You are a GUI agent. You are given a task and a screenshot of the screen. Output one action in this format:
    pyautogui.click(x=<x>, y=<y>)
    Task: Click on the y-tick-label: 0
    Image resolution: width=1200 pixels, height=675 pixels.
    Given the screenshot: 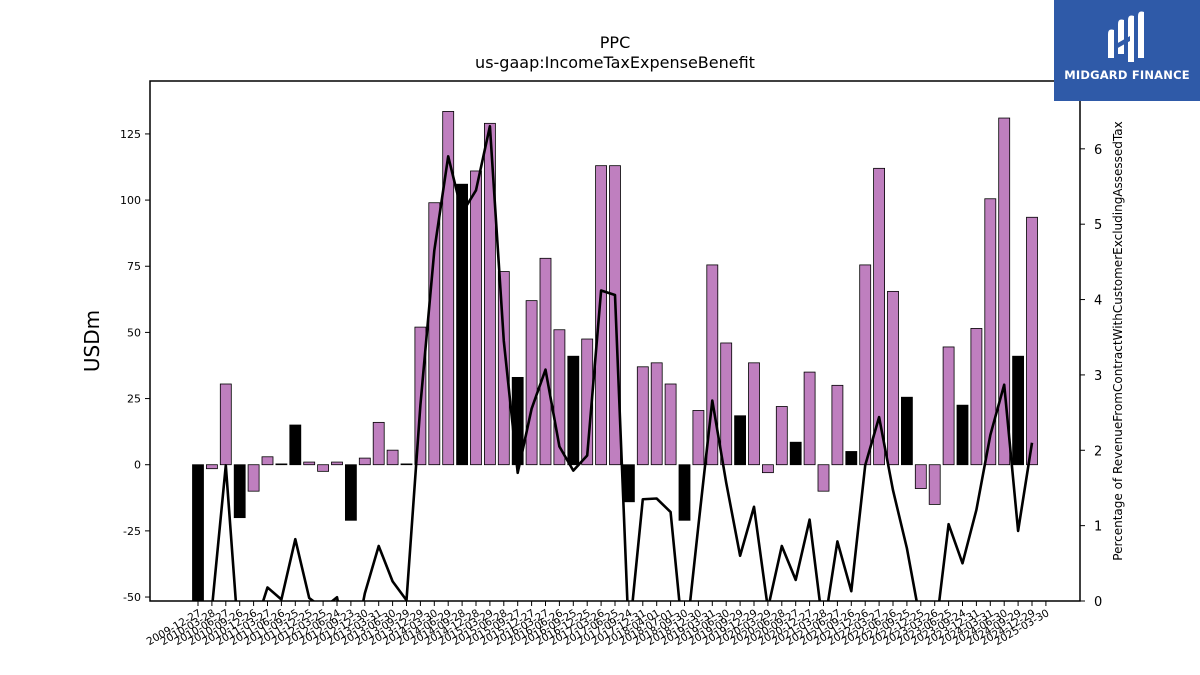 What is the action you would take?
    pyautogui.click(x=137, y=465)
    